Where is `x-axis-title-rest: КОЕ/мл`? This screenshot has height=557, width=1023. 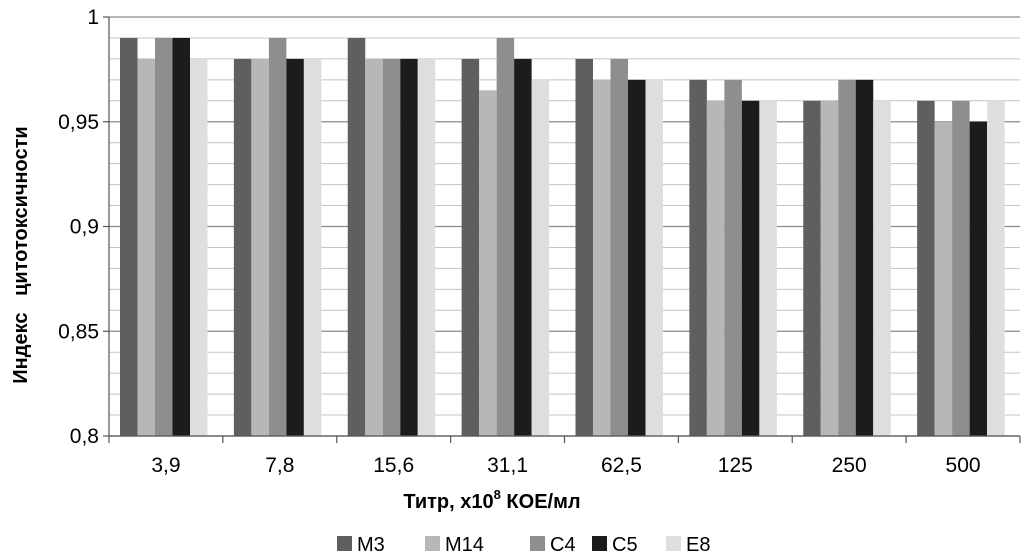 x-axis-title-rest: КОЕ/мл is located at coordinates (541, 502).